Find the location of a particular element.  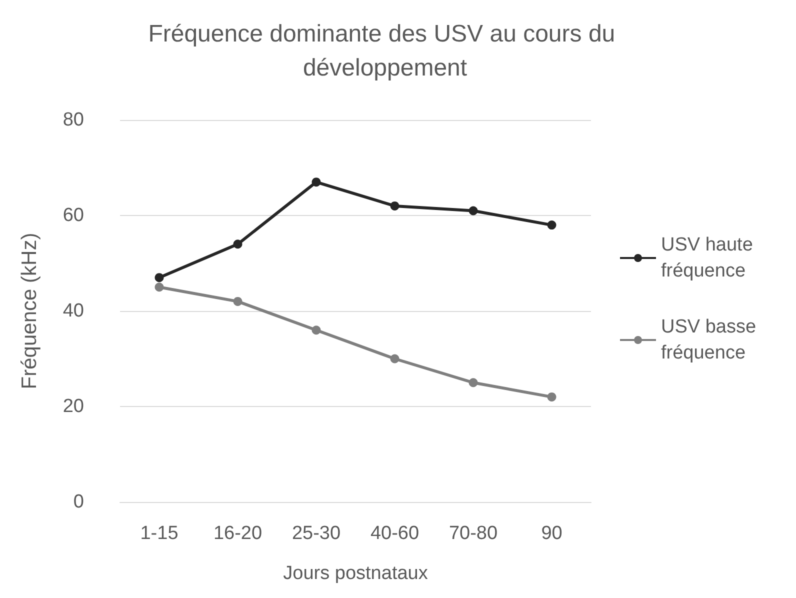

x-tick-label: 16-20 is located at coordinates (237, 533).